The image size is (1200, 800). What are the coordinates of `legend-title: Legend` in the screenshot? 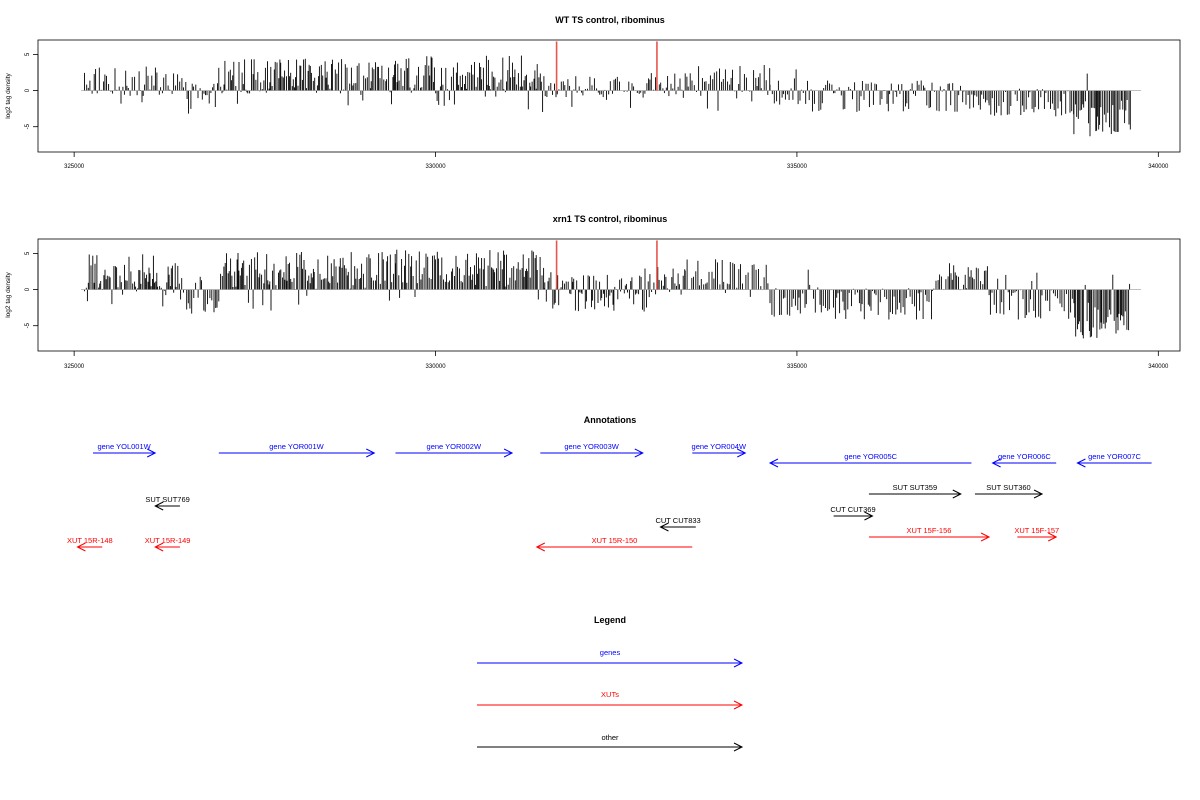 It's located at (610, 620).